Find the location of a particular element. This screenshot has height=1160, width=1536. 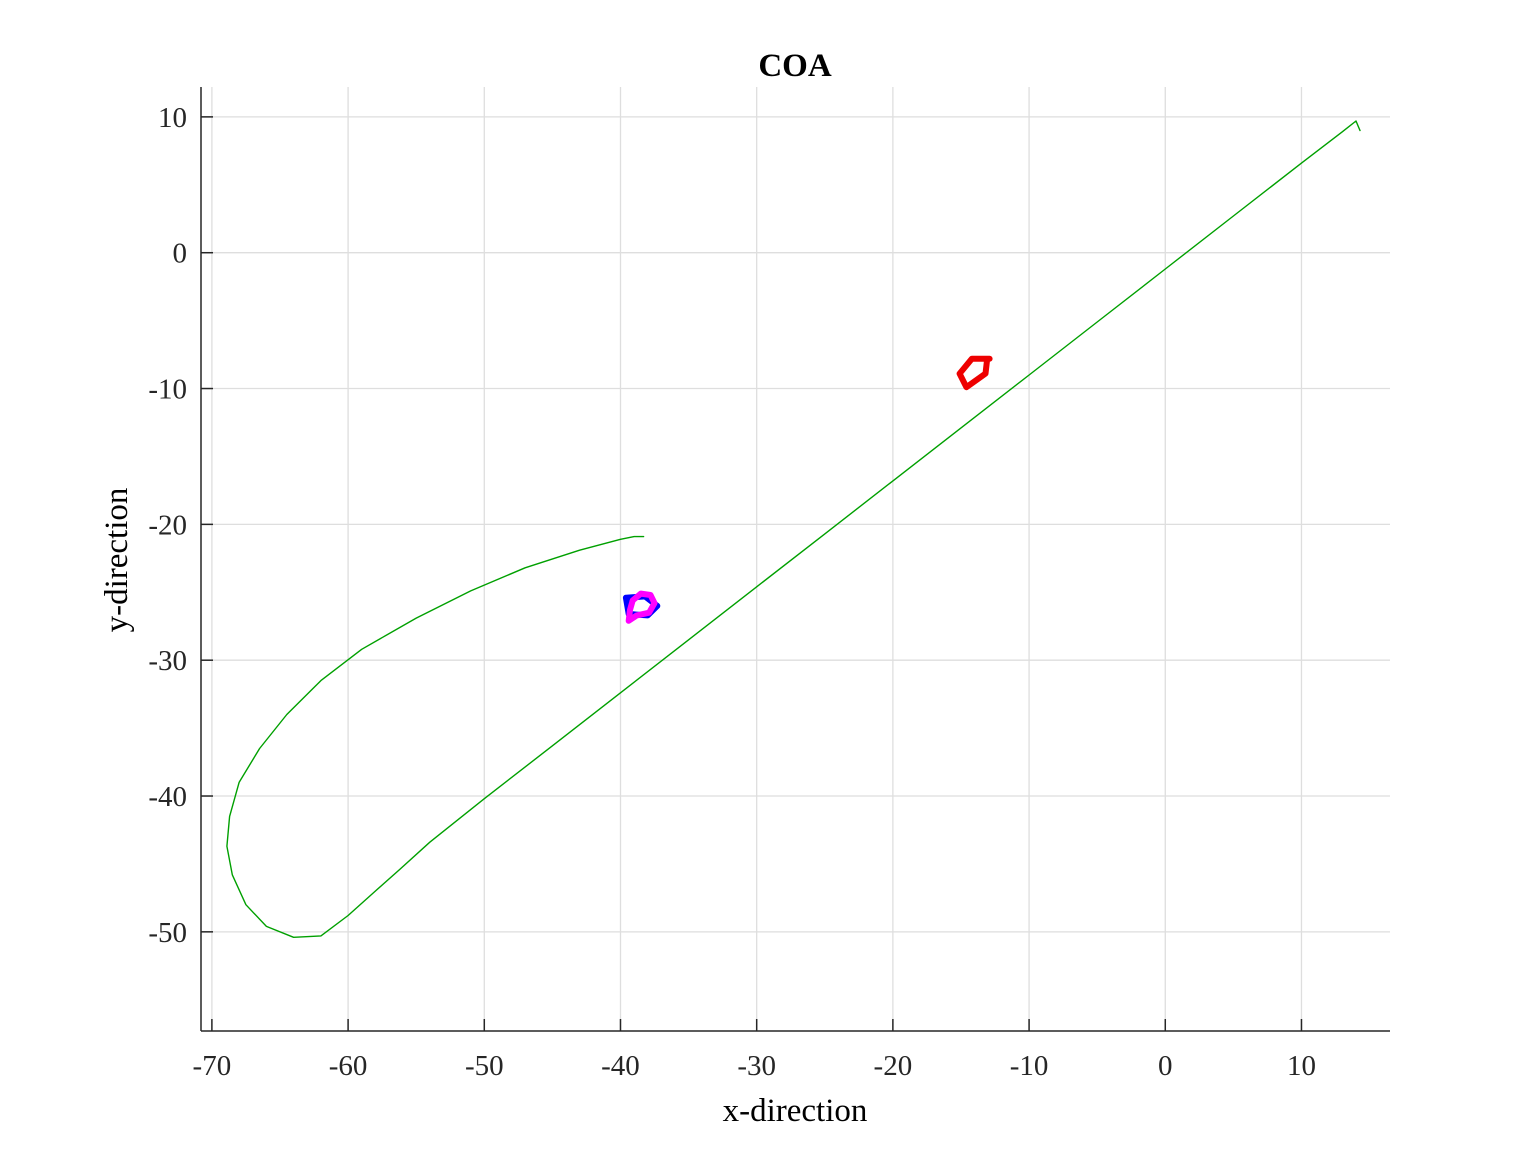

y-tick-label: -40 is located at coordinates (167, 797).